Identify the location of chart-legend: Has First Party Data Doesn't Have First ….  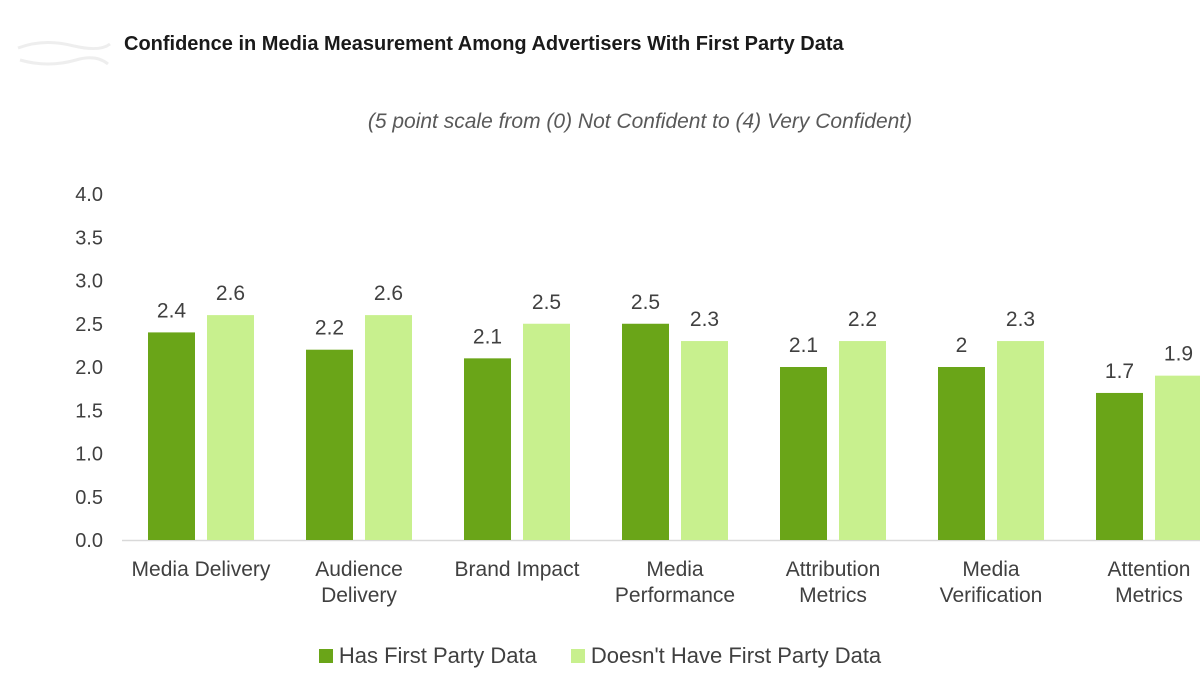
(600, 656).